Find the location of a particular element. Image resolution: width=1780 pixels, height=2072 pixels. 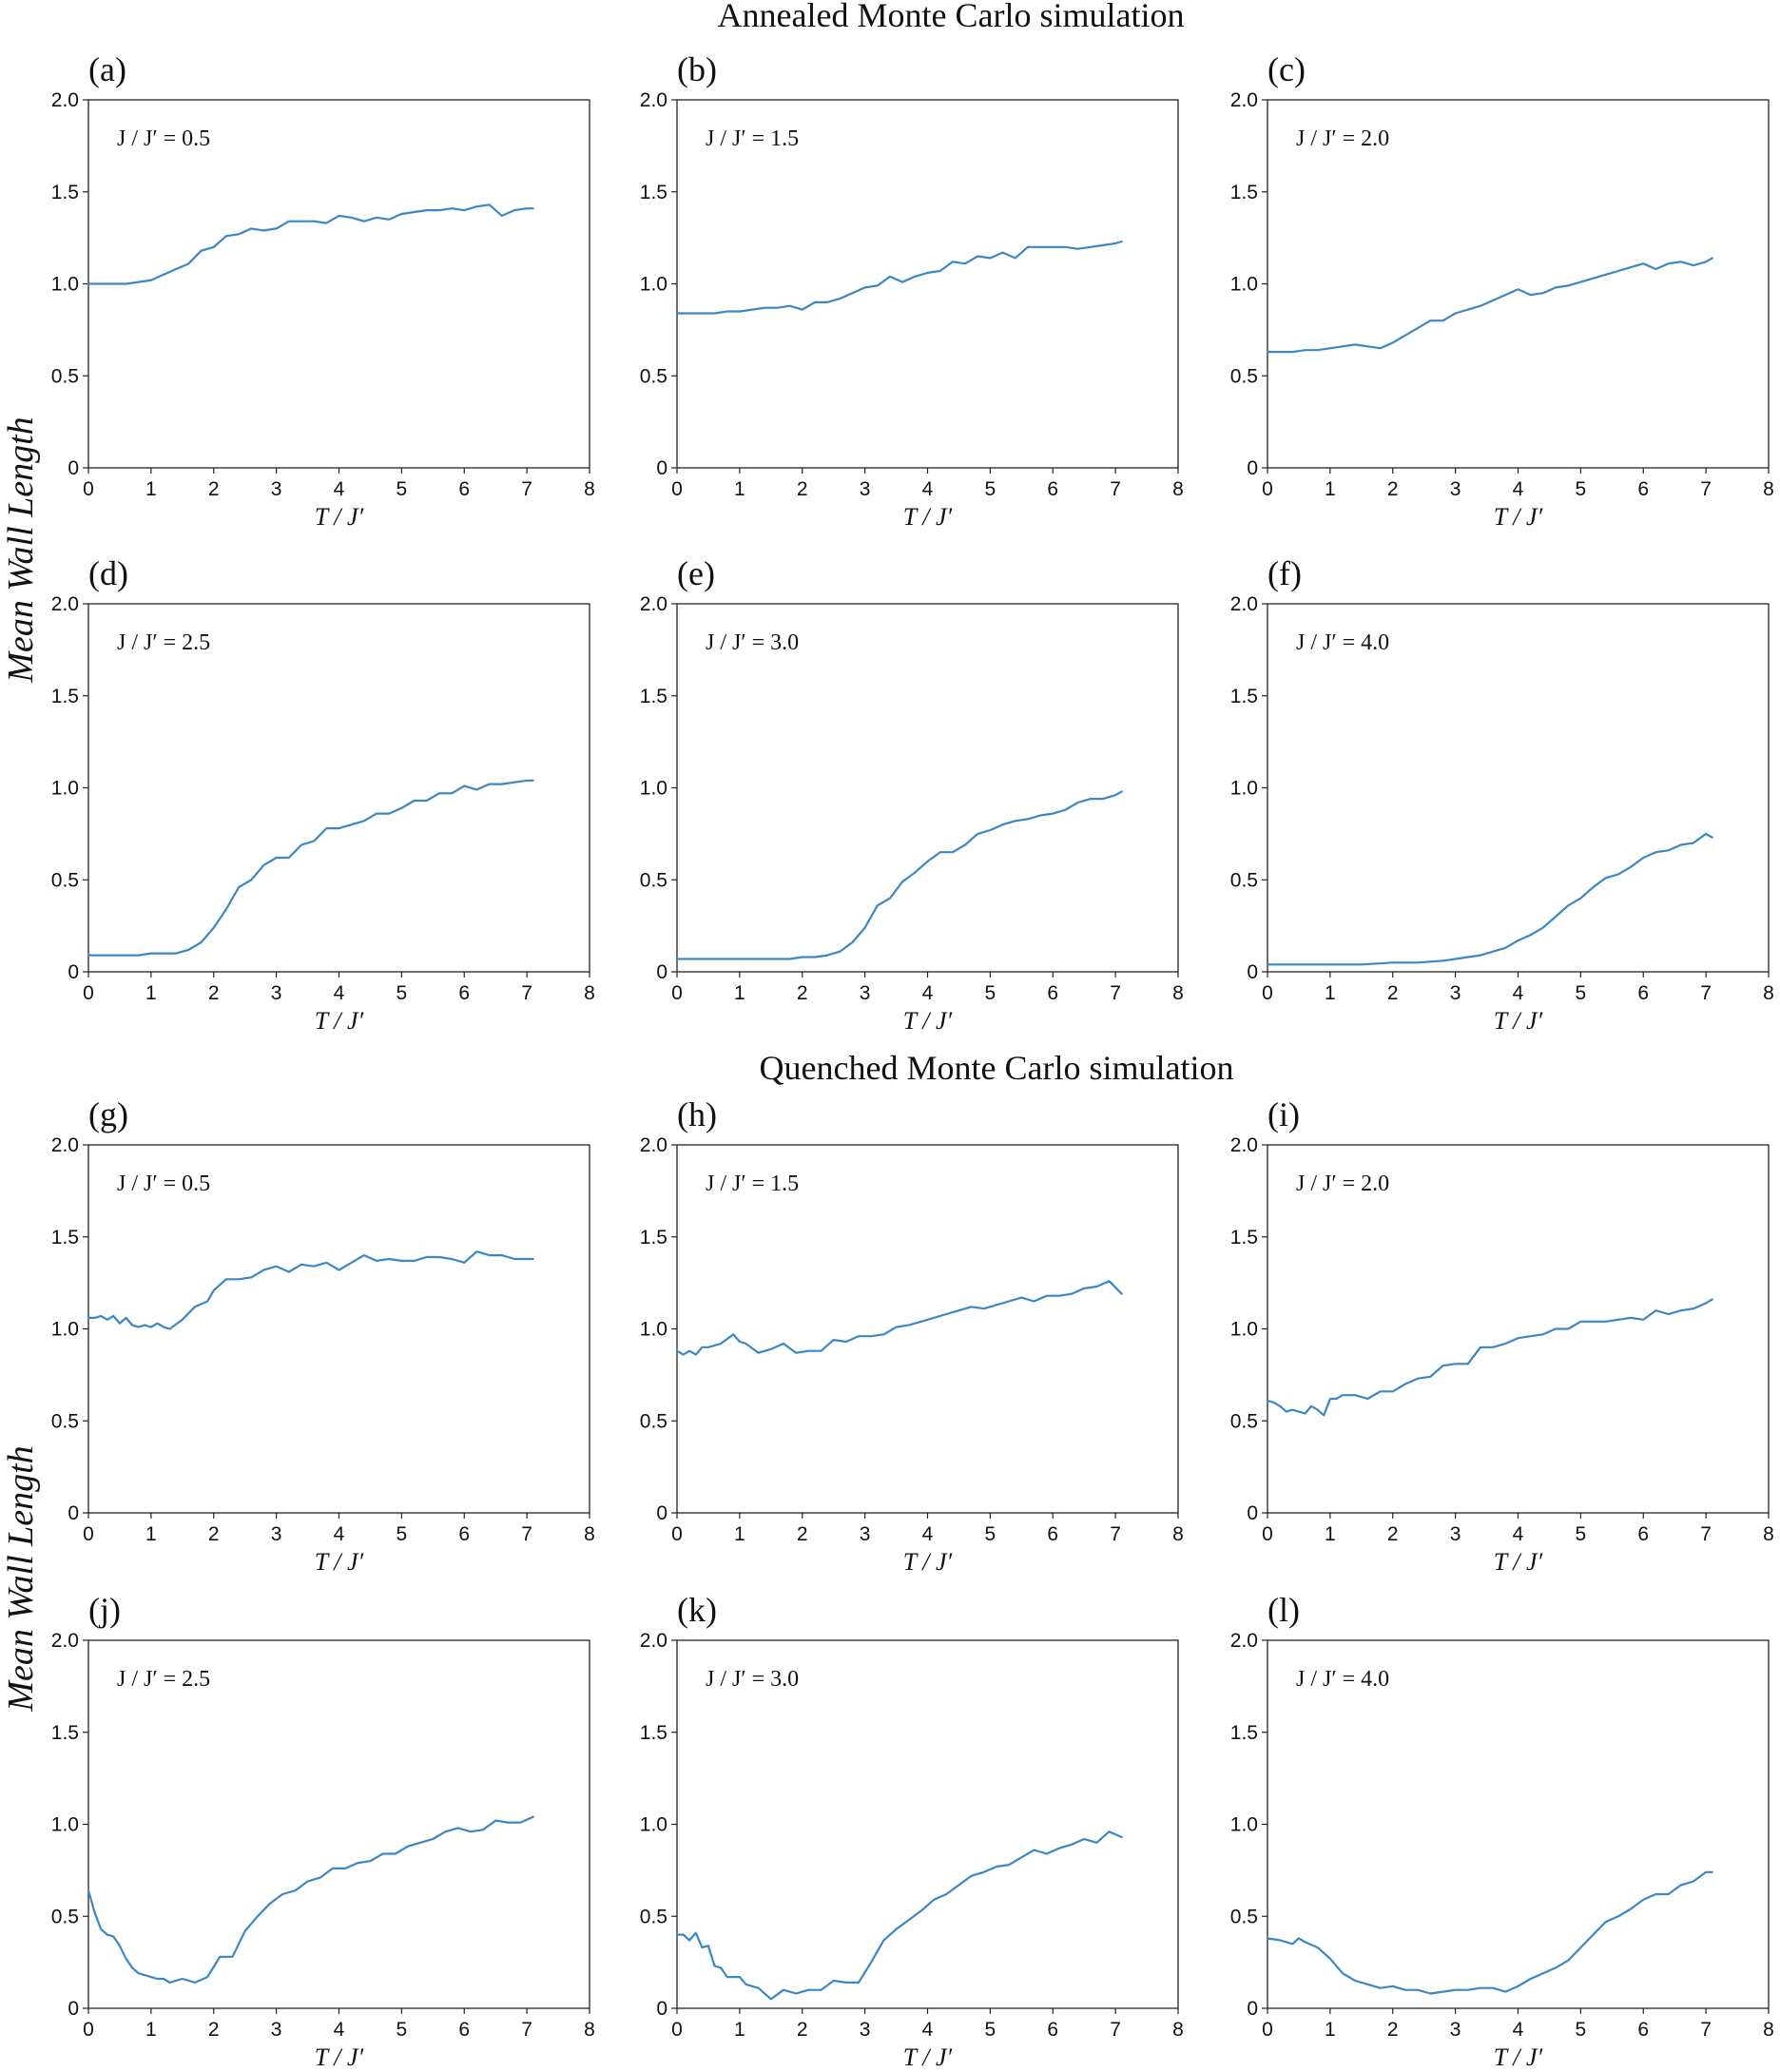

coupling-annotation: J / J′ = 1.5 is located at coordinates (752, 138).